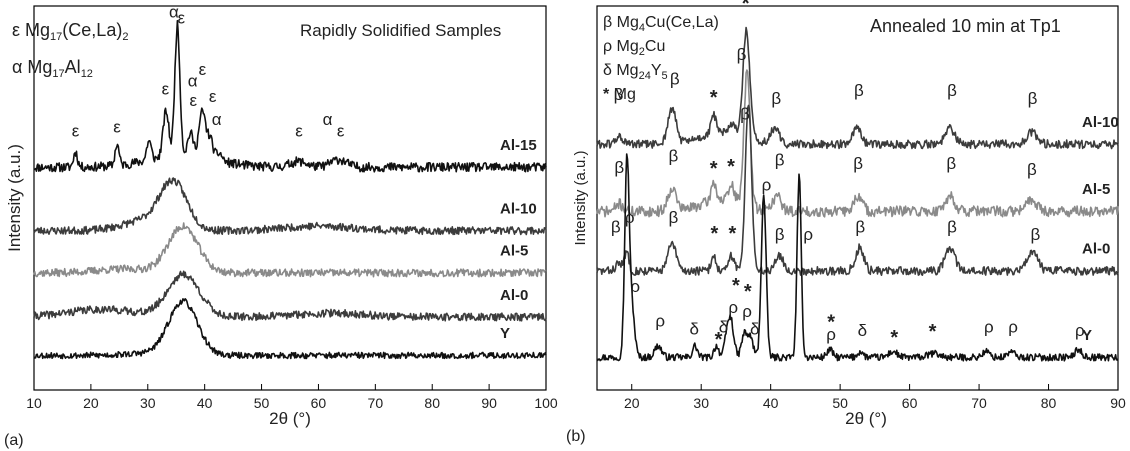 This screenshot has height=451, width=1130. I want to click on series-label-al-10: Al-10, so click(1100, 122).